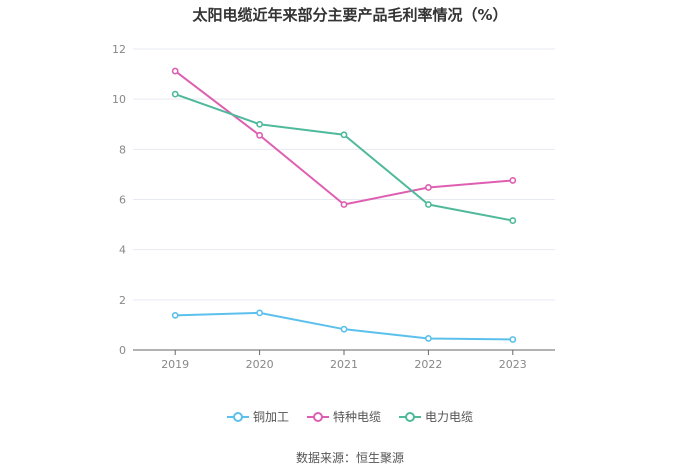 This screenshot has height=473, width=700. What do you see at coordinates (350, 15) in the screenshot?
I see `chart-title: 太阳电缆近年来部分主要产品毛利率情况（%）` at bounding box center [350, 15].